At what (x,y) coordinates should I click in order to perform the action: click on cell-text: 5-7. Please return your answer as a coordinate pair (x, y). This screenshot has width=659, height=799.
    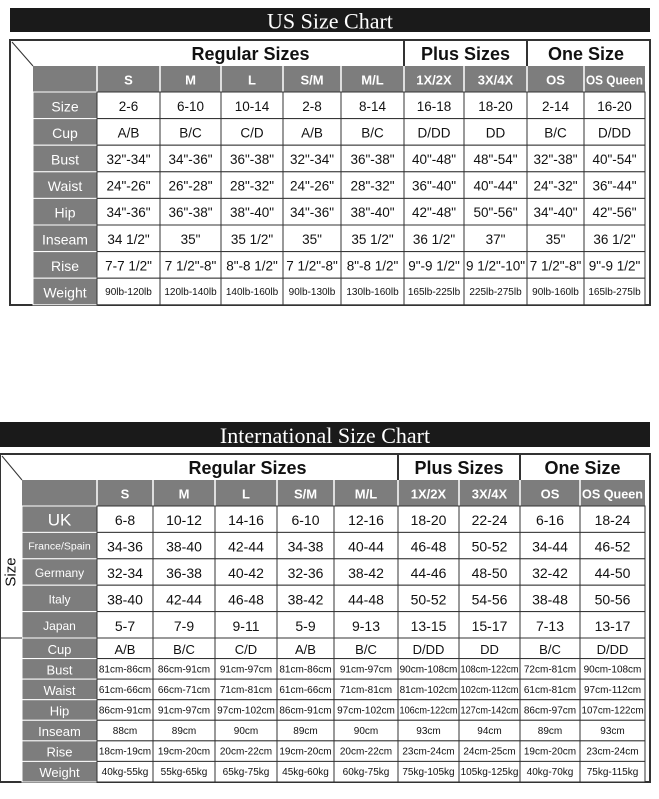
    Looking at the image, I should click on (125, 626).